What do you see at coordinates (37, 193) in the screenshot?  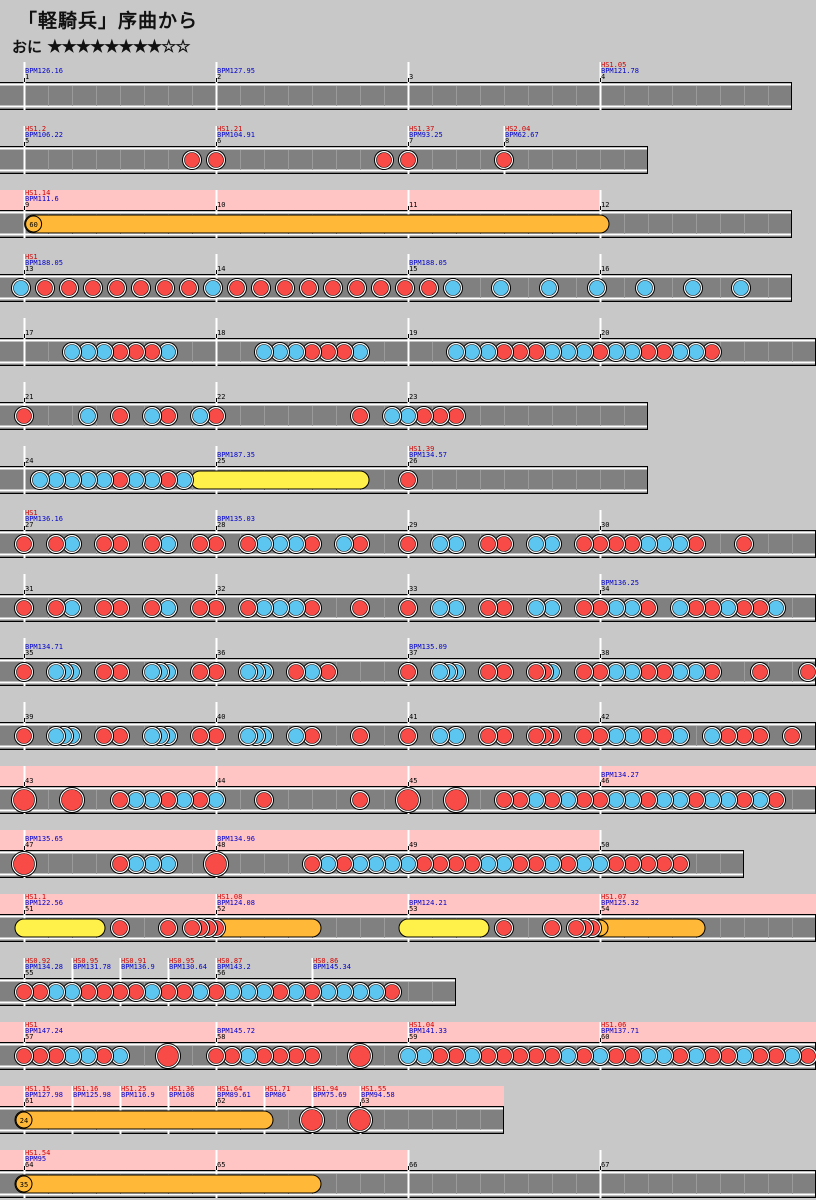 I see `scroll-speed-label: HS1.14` at bounding box center [37, 193].